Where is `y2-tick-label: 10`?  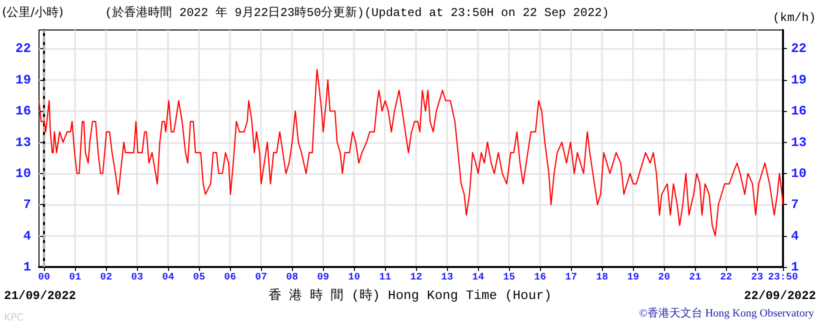
y2-tick-label: 10 is located at coordinates (799, 173).